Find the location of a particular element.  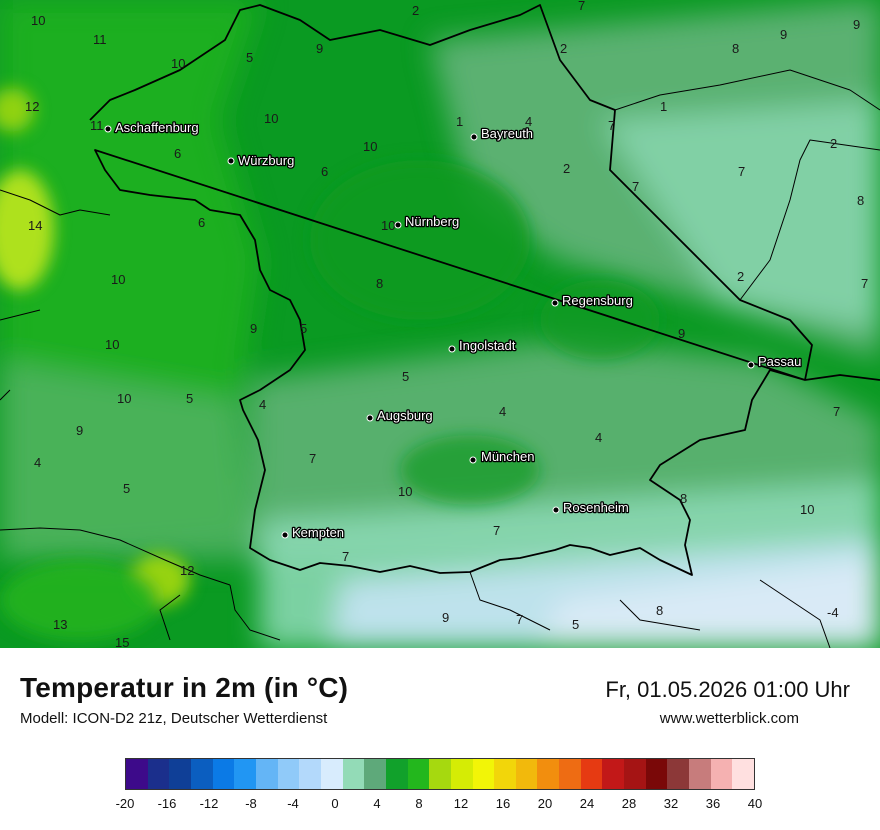

city-marker-muenchen: München is located at coordinates (502, 456).